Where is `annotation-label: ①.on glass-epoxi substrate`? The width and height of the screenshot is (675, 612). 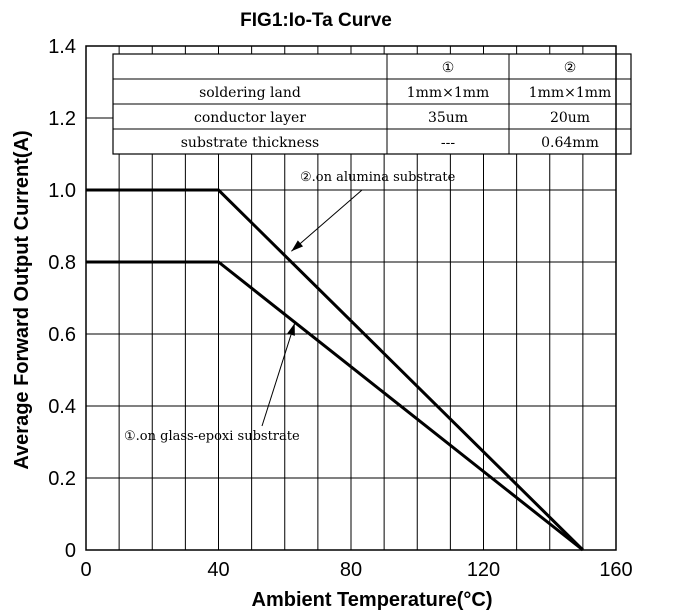 annotation-label: ①.on glass-epoxi substrate is located at coordinates (212, 436).